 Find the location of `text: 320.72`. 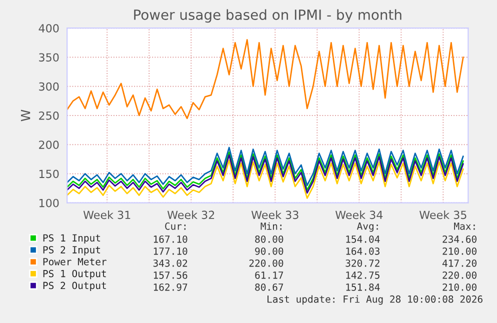

text: 320.72 is located at coordinates (363, 263).